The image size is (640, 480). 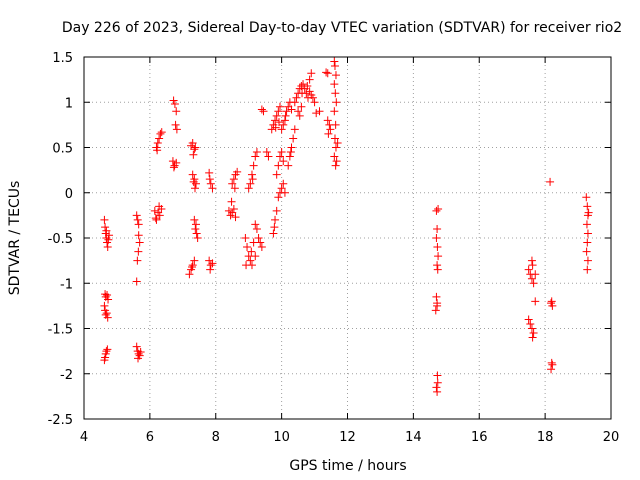 I want to click on y-tick-label: -0.5, so click(x=60, y=239).